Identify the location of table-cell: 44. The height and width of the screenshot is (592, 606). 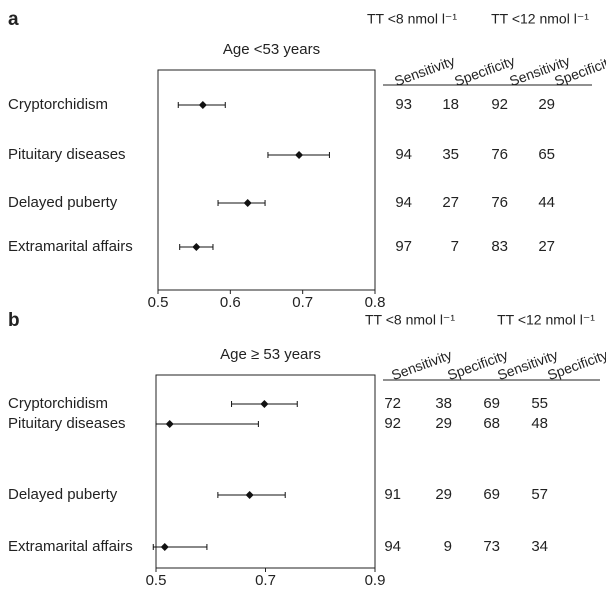
(546, 202).